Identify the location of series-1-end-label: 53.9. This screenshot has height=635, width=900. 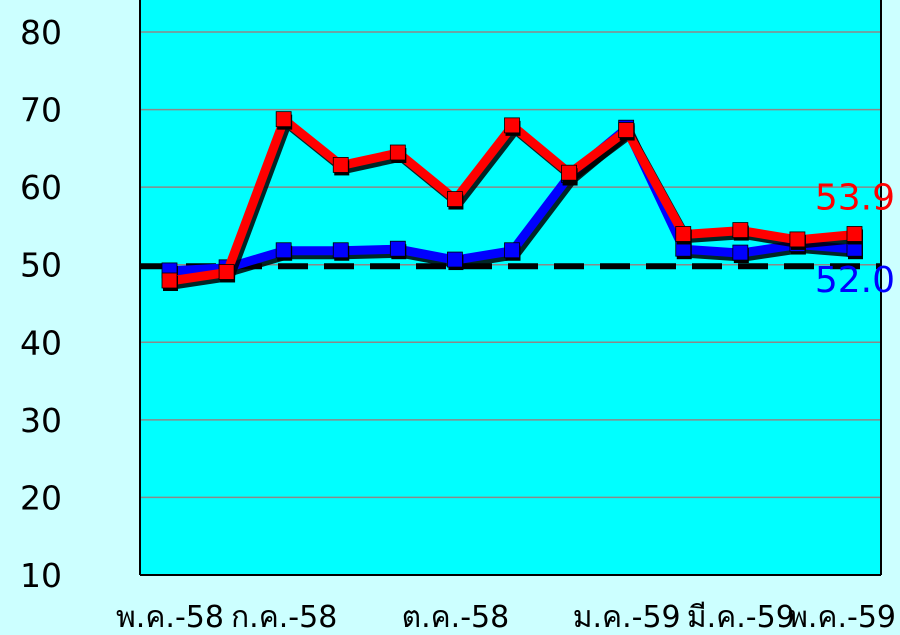
(855, 197).